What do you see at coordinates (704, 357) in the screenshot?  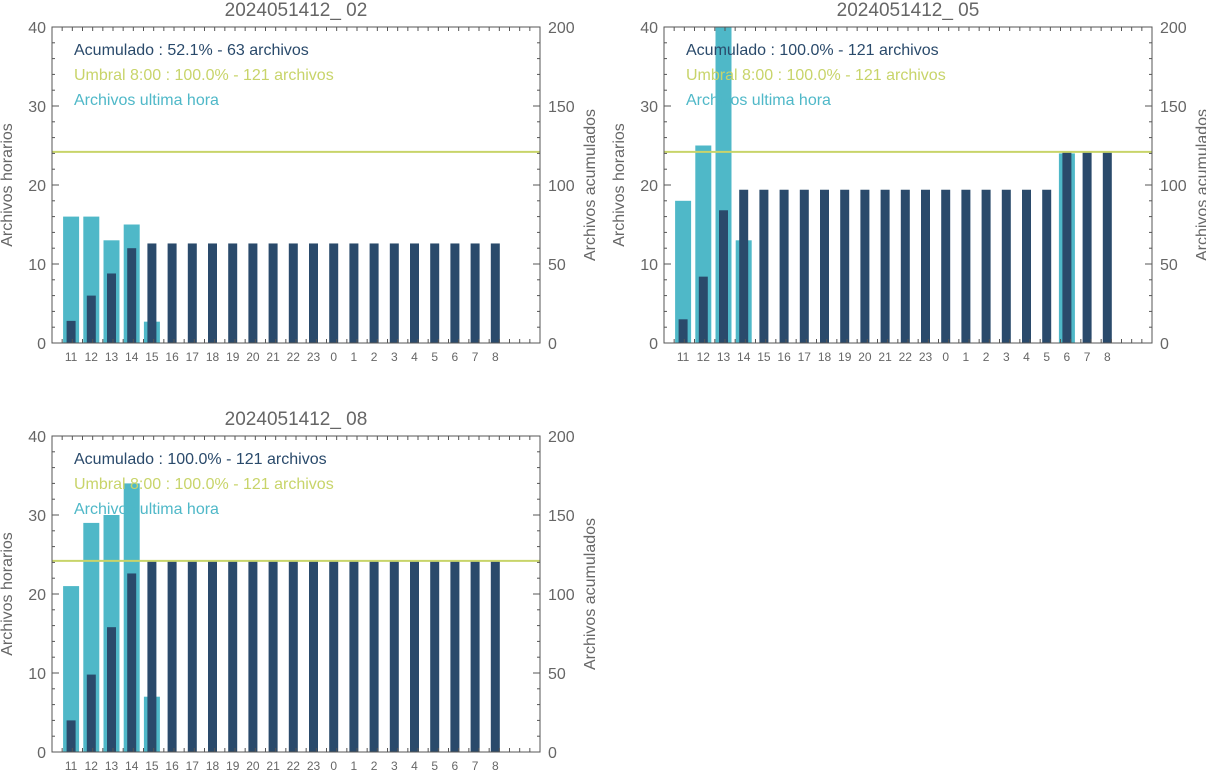 I see `x-tick-label: 12` at bounding box center [704, 357].